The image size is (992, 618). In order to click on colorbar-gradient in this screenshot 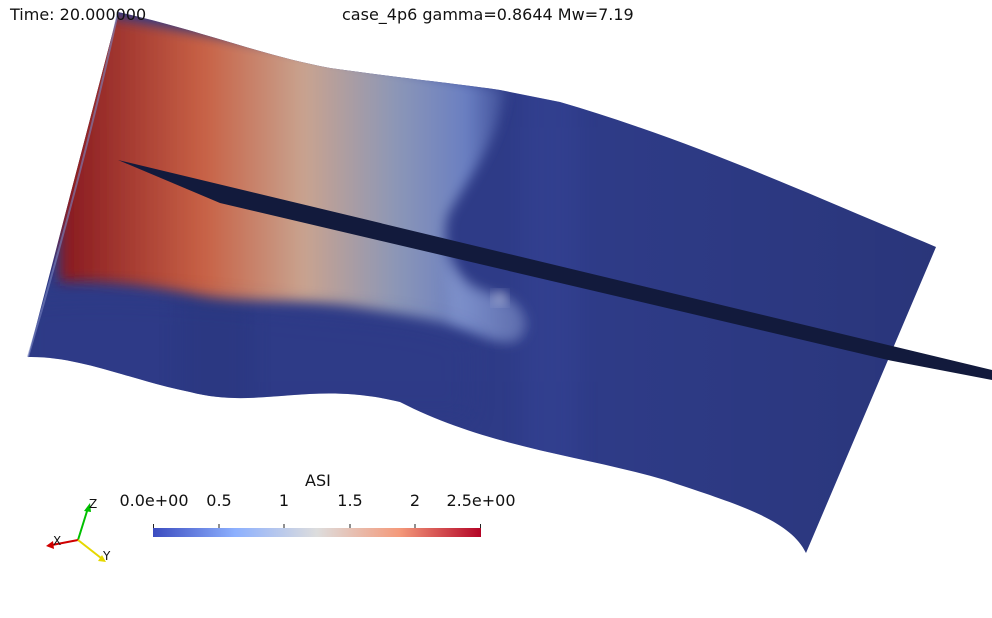, I will do `click(317, 530)`.